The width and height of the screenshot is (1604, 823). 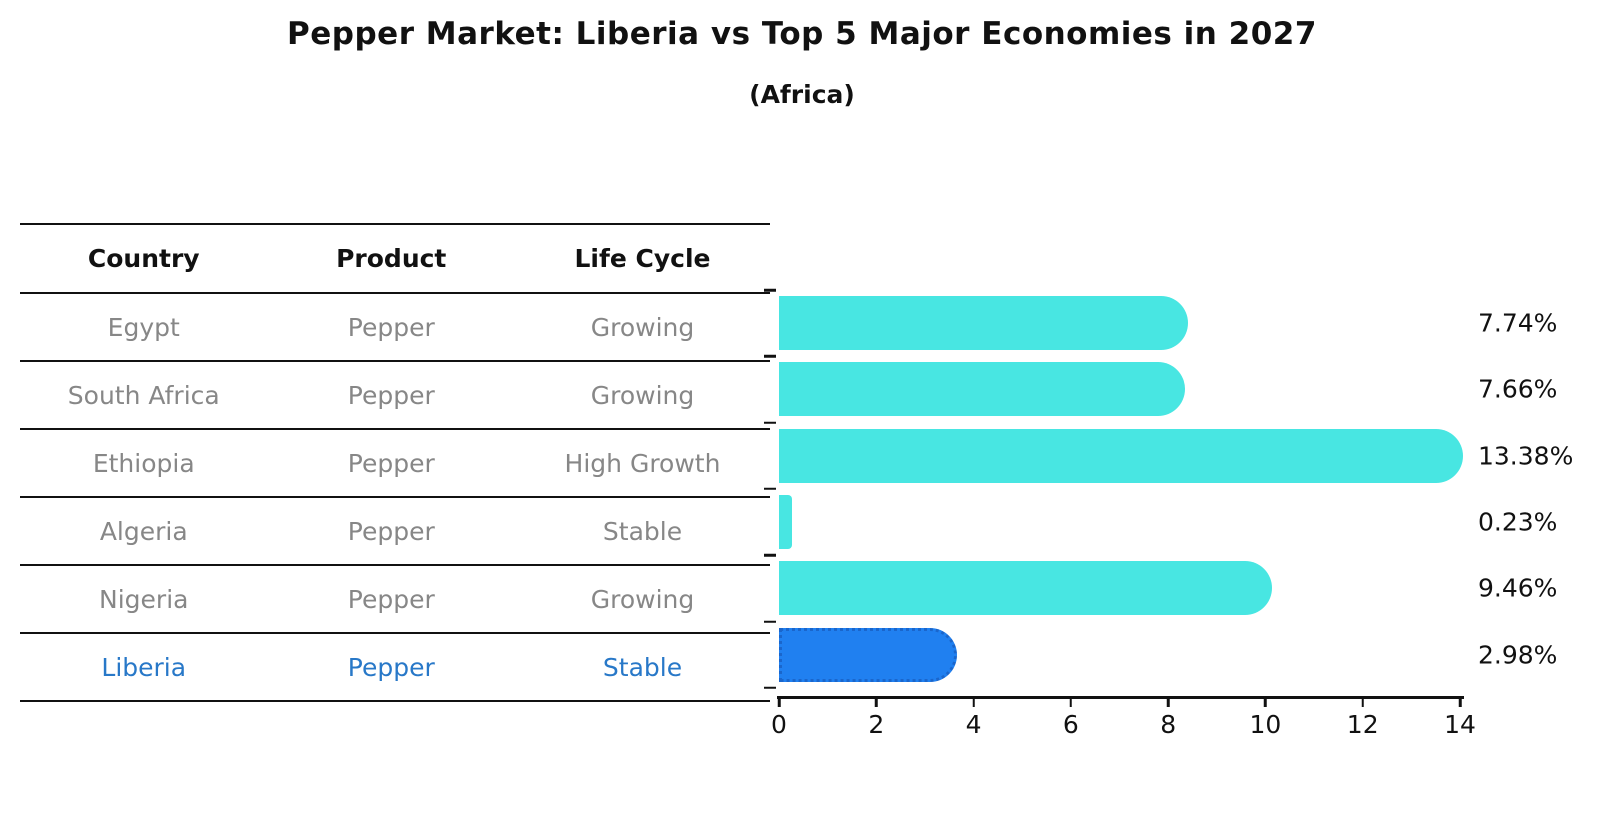 What do you see at coordinates (143, 327) in the screenshot?
I see `cell-country: Egypt` at bounding box center [143, 327].